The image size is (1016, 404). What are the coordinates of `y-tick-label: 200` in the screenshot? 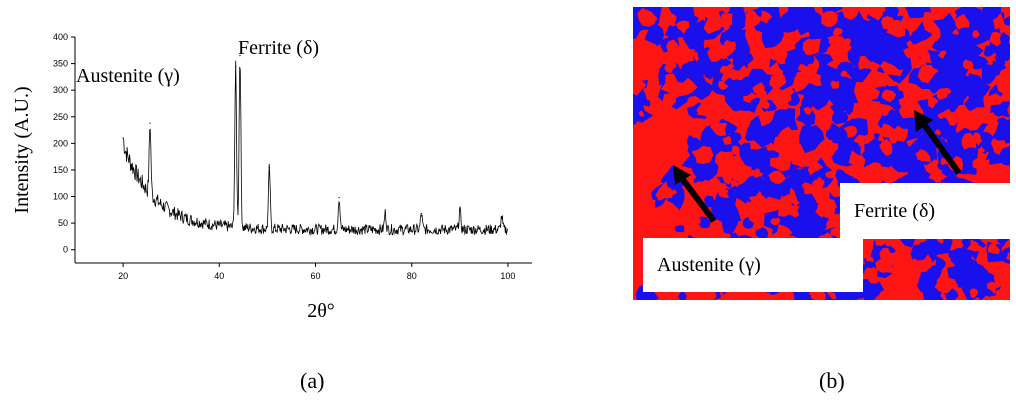 It's located at (60, 143).